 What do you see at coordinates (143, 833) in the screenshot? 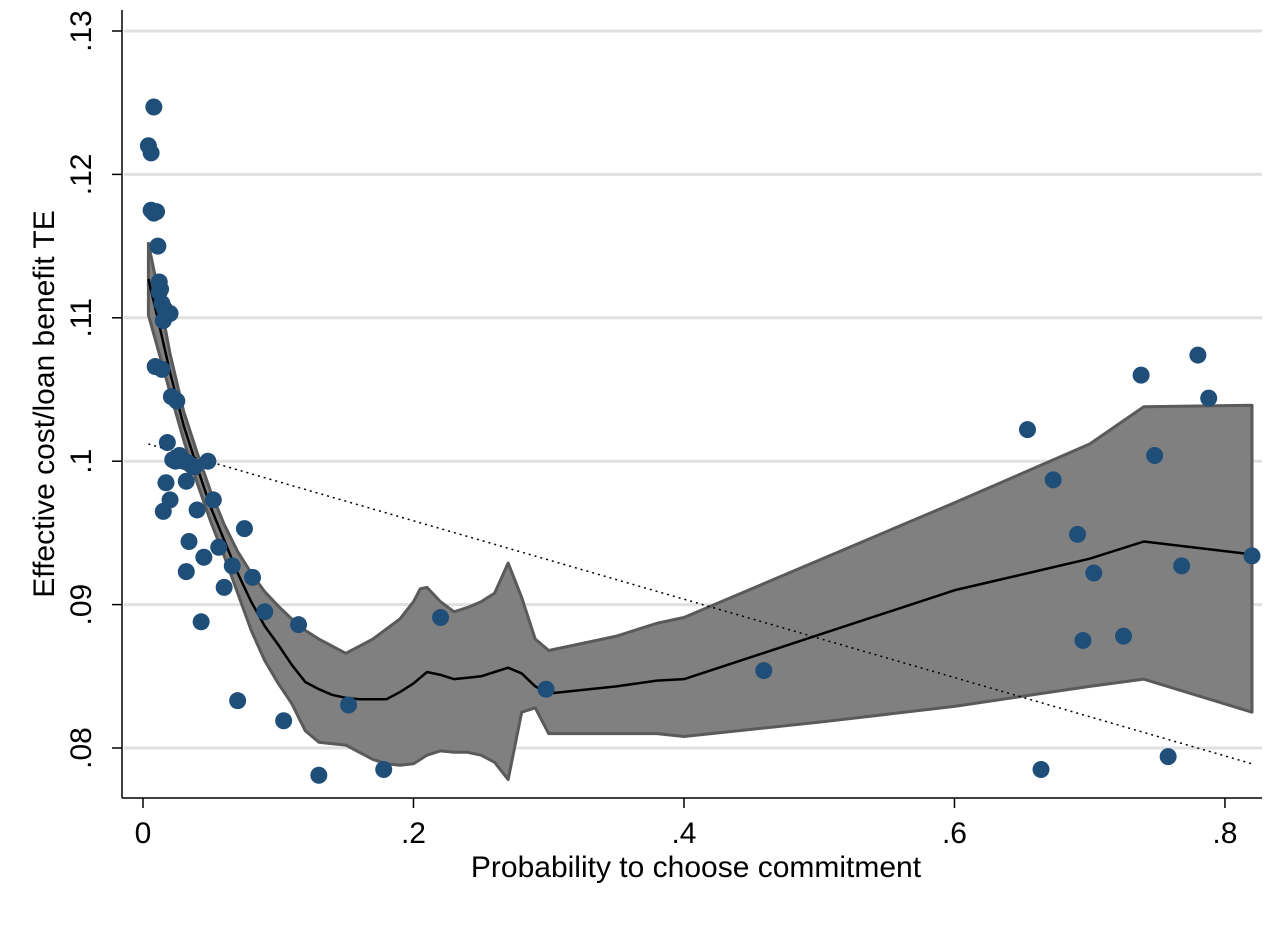
I see `x-tick-label: 0` at bounding box center [143, 833].